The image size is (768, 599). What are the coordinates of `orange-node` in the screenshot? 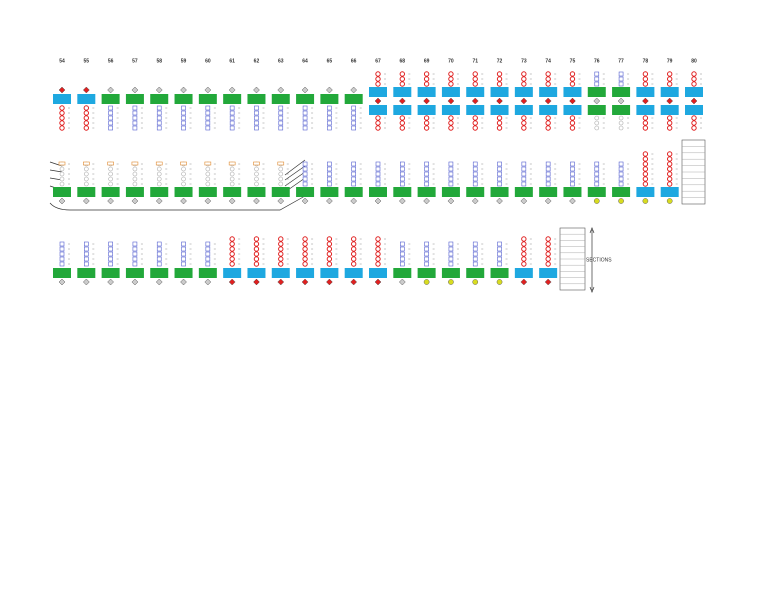 It's located at (110, 163).